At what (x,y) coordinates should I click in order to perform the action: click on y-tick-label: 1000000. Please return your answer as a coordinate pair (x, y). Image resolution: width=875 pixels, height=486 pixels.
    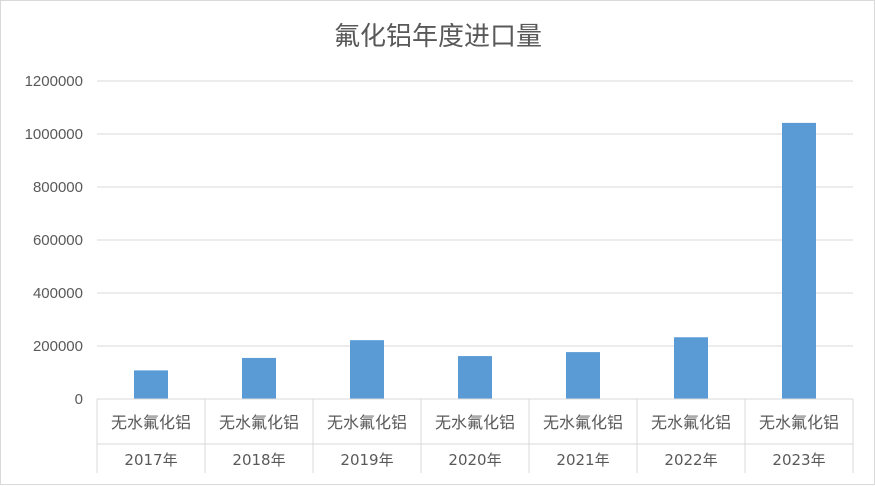
    Looking at the image, I should click on (54, 134).